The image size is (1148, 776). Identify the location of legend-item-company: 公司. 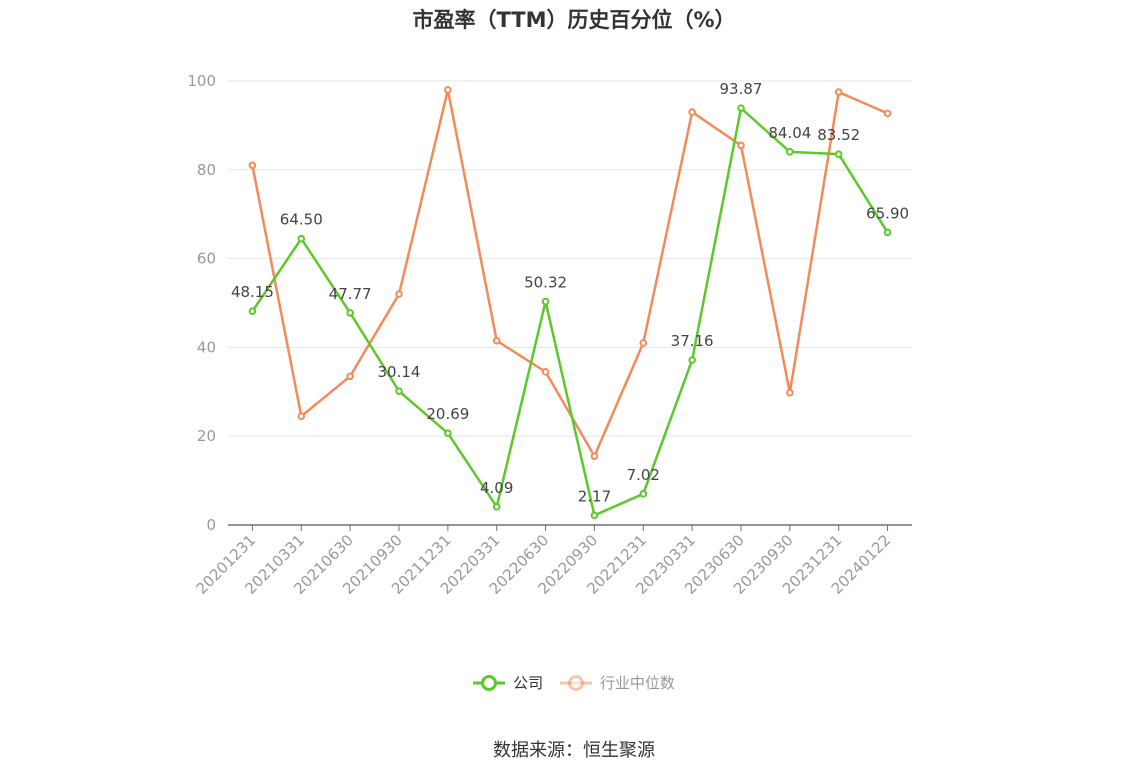
(508, 682).